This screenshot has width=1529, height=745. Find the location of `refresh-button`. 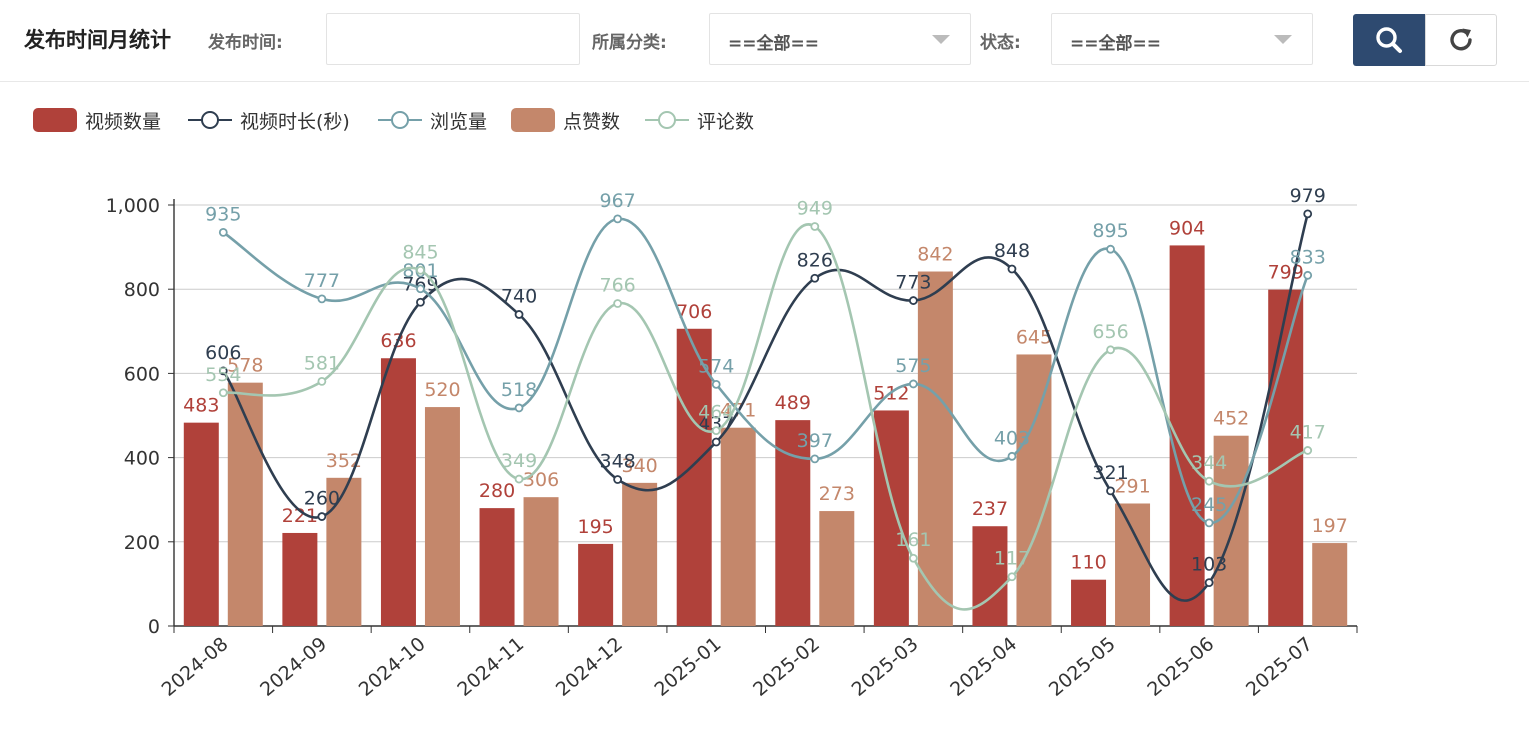

refresh-button is located at coordinates (1461, 40).